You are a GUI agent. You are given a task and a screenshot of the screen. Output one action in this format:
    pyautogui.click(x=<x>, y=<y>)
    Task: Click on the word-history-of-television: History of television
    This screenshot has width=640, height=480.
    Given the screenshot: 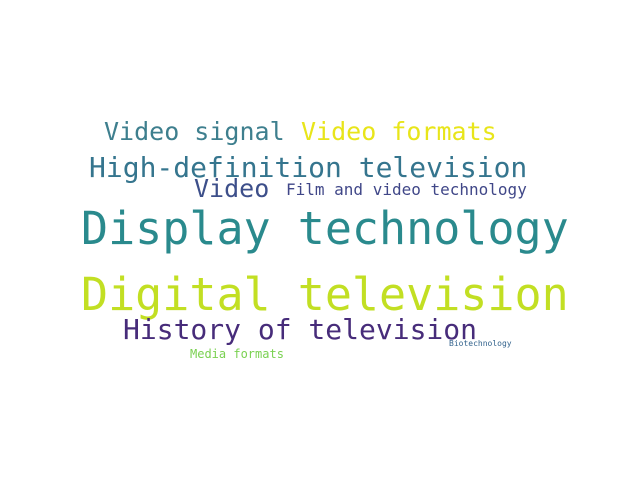 What is the action you would take?
    pyautogui.click(x=300, y=329)
    